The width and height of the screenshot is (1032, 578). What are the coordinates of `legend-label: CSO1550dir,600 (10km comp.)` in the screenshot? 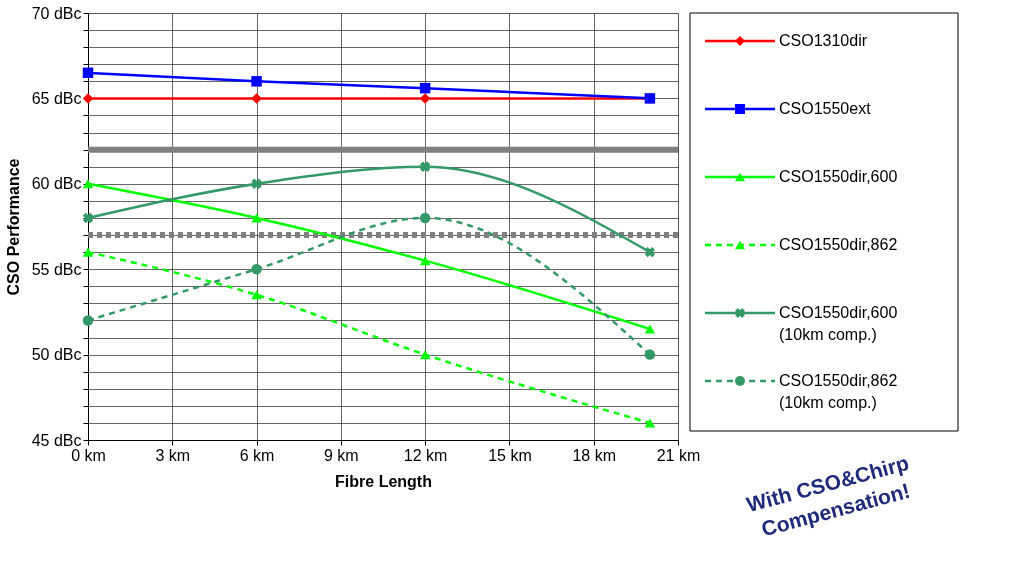 It's located at (838, 323).